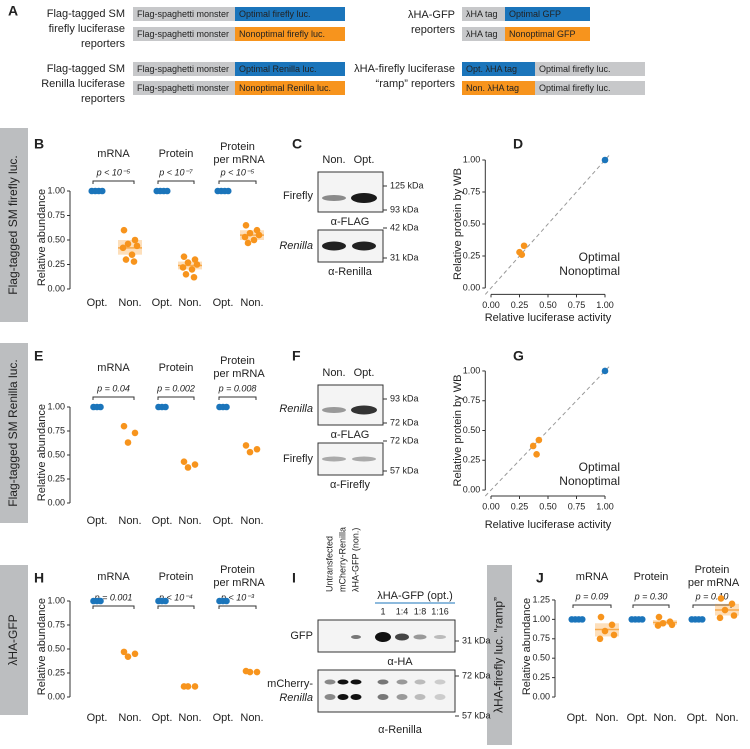 Image resolution: width=750 pixels, height=749 pixels. What do you see at coordinates (296, 356) in the screenshot?
I see `panel-letter: F` at bounding box center [296, 356].